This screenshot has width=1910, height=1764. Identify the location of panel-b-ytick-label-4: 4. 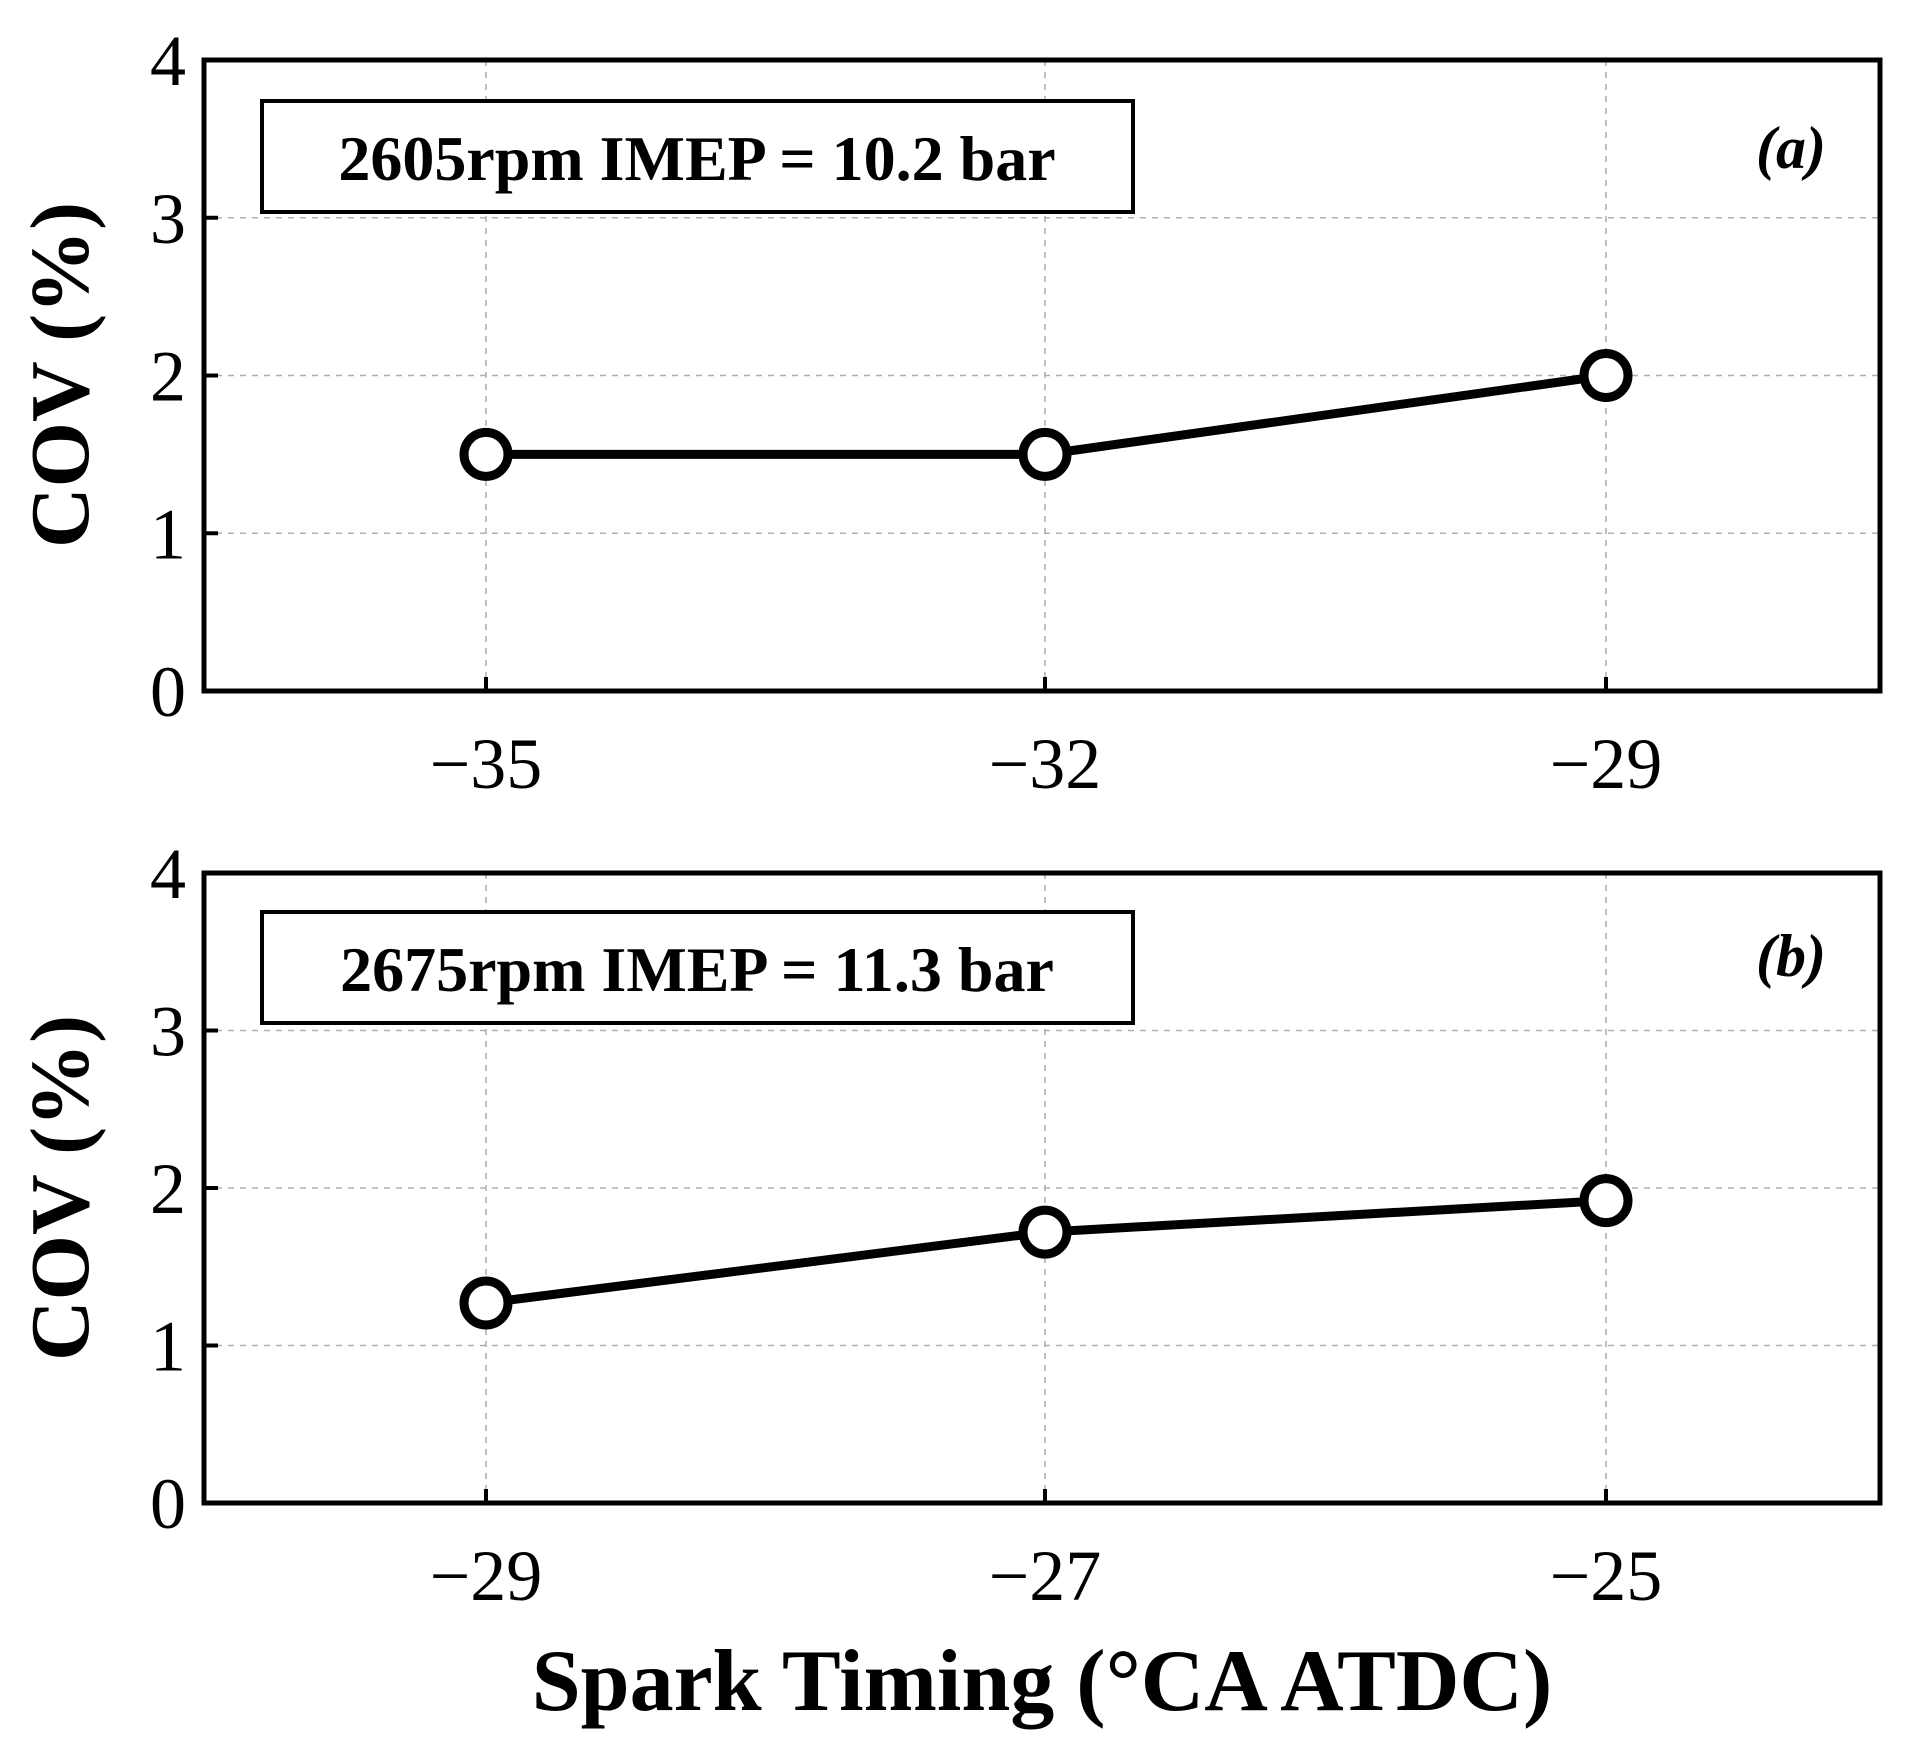
(168, 874).